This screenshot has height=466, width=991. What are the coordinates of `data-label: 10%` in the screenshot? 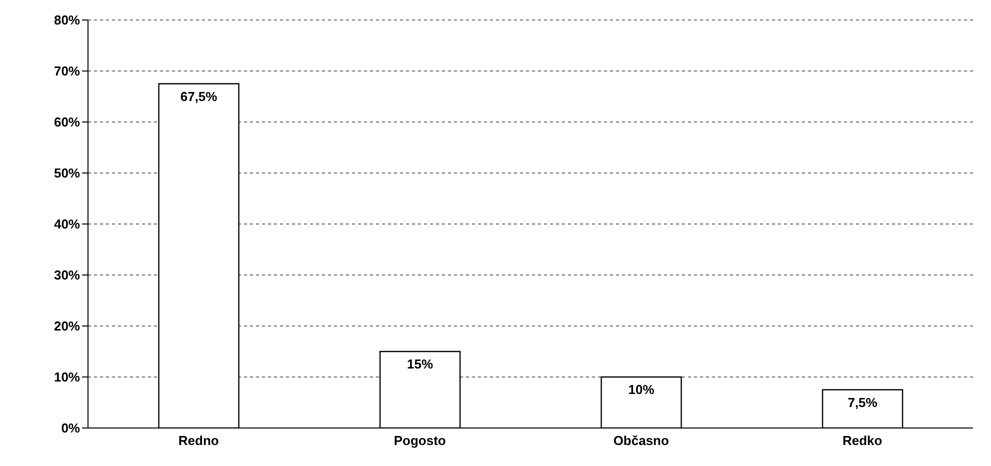 It's located at (641, 390).